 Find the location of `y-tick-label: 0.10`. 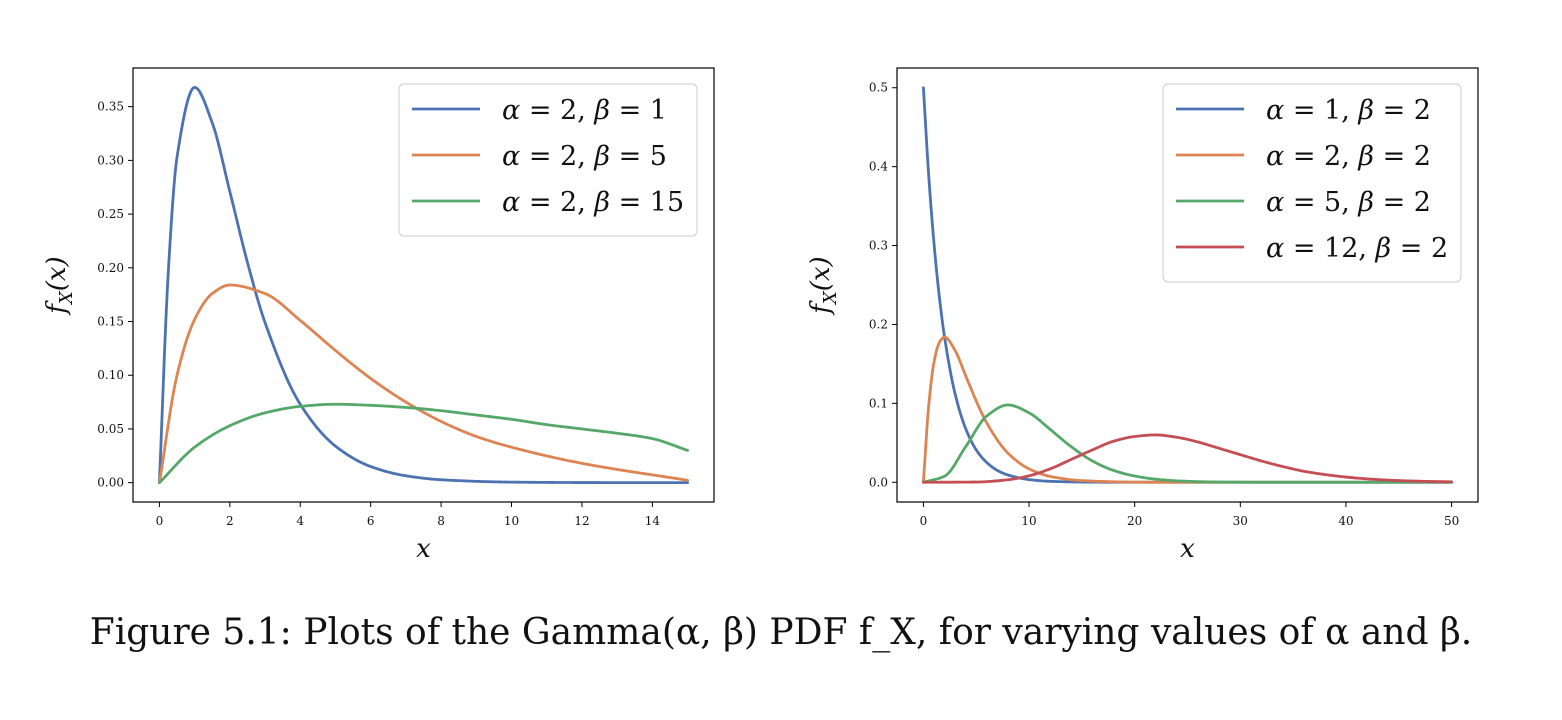

y-tick-label: 0.10 is located at coordinates (110, 375).